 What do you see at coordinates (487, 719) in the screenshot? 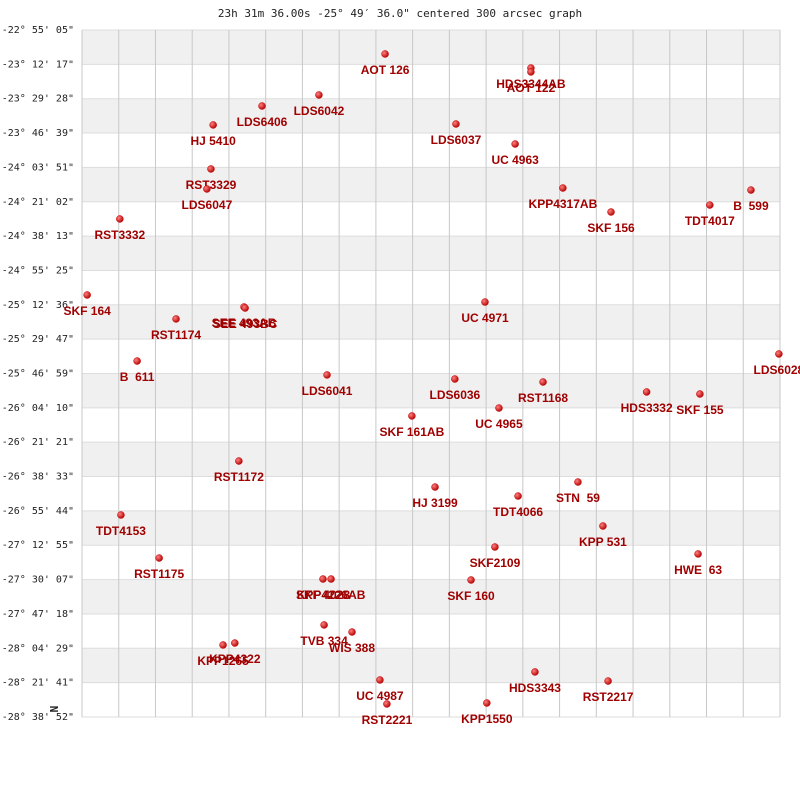
I see `star-label: KPP1550` at bounding box center [487, 719].